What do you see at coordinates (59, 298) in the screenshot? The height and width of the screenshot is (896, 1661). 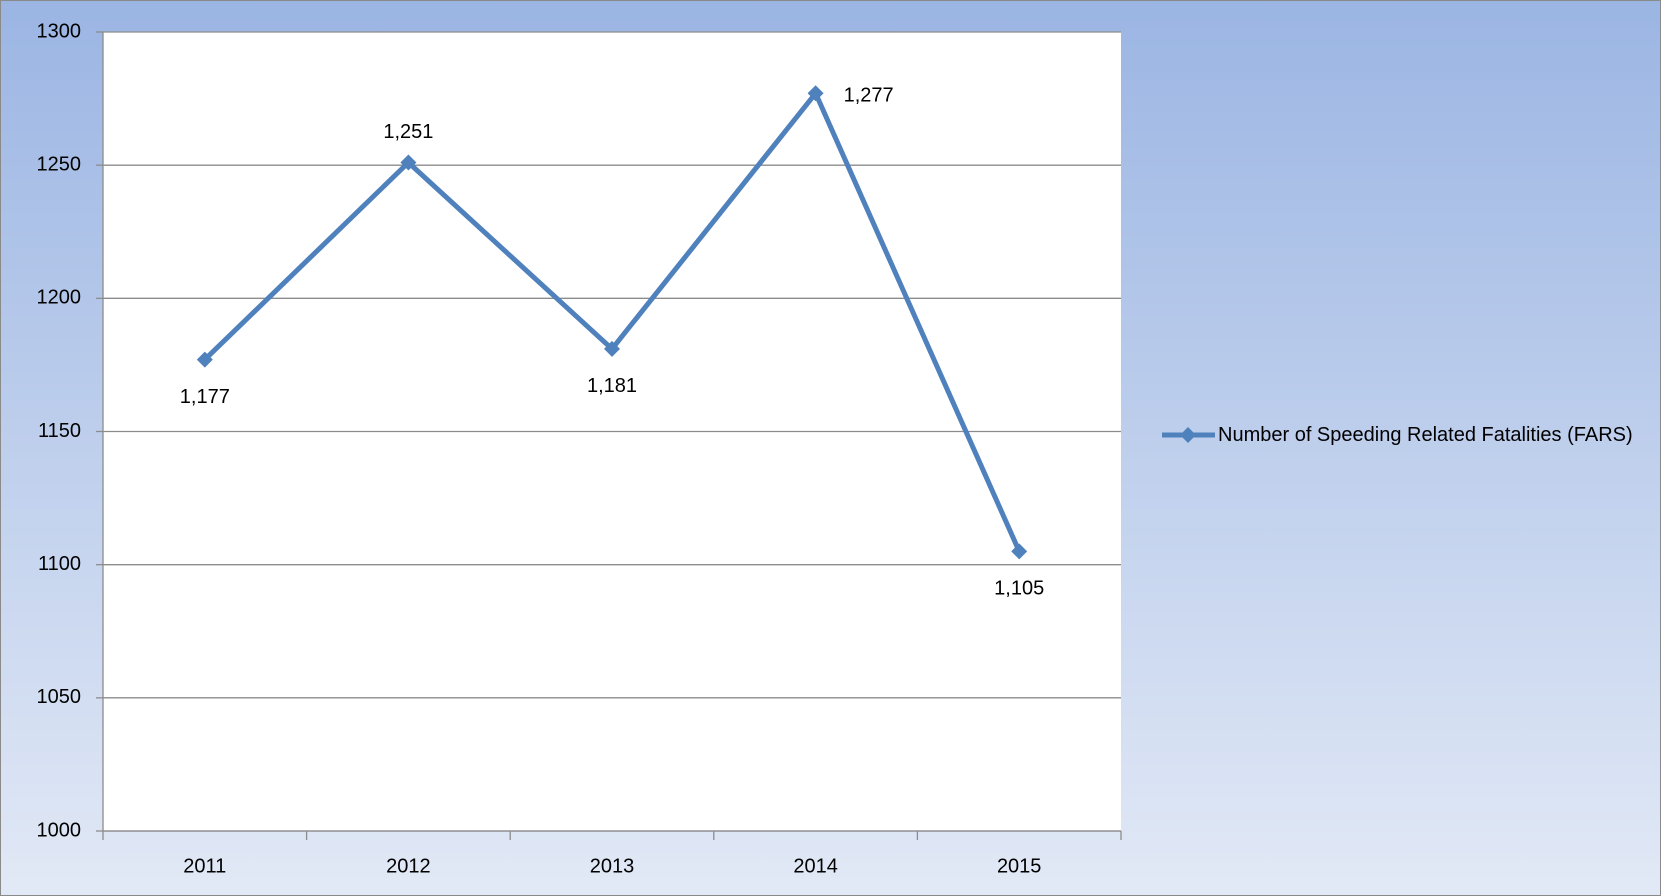 I see `y-tick-label: 1200` at bounding box center [59, 298].